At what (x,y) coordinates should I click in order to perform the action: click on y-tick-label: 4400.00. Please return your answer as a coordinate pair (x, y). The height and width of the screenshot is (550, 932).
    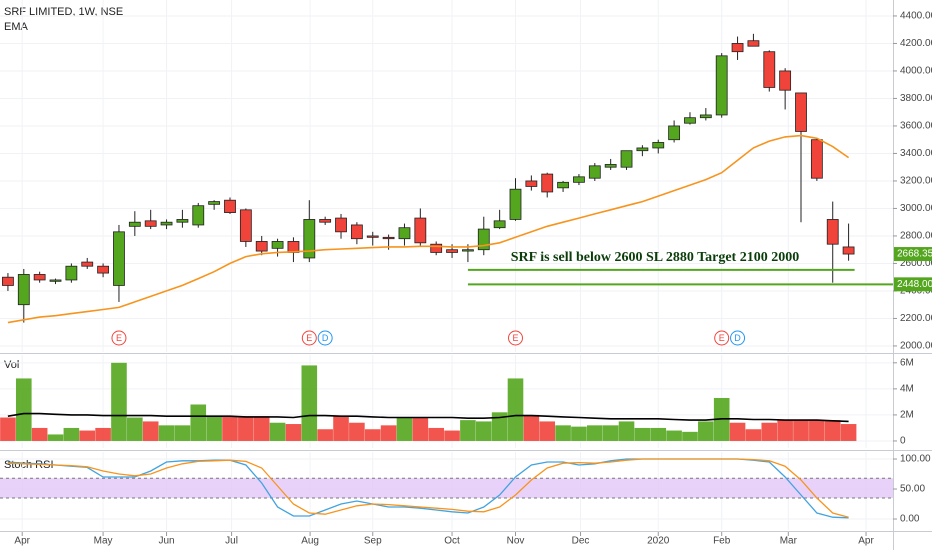
    Looking at the image, I should click on (916, 16).